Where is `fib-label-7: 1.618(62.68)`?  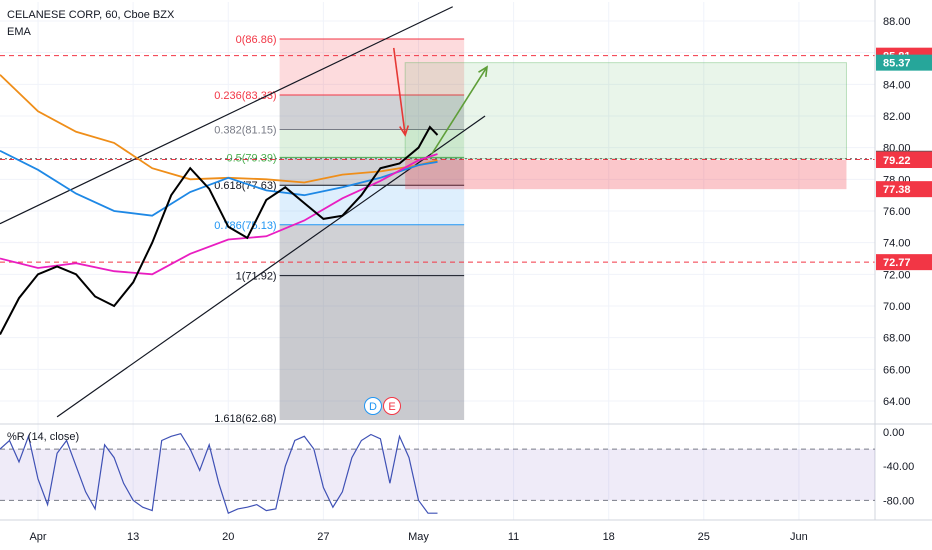
fib-label-7: 1.618(62.68) is located at coordinates (245, 419).